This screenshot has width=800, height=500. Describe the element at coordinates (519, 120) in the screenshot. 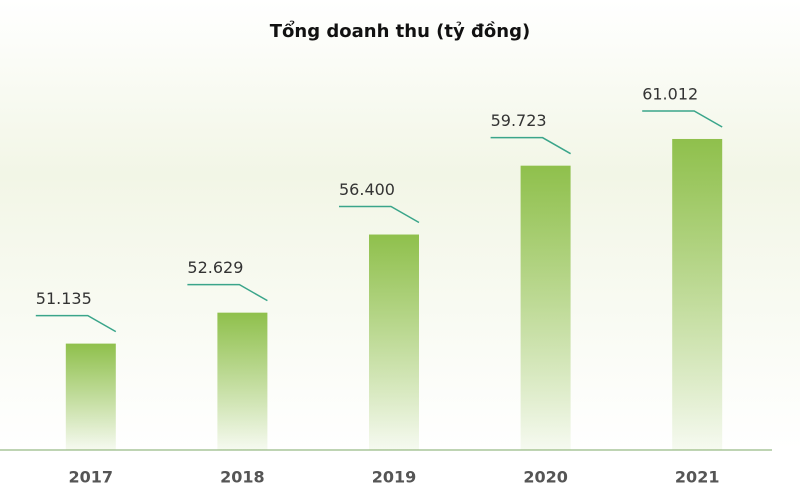

I see `value-label: 59.723` at that location.